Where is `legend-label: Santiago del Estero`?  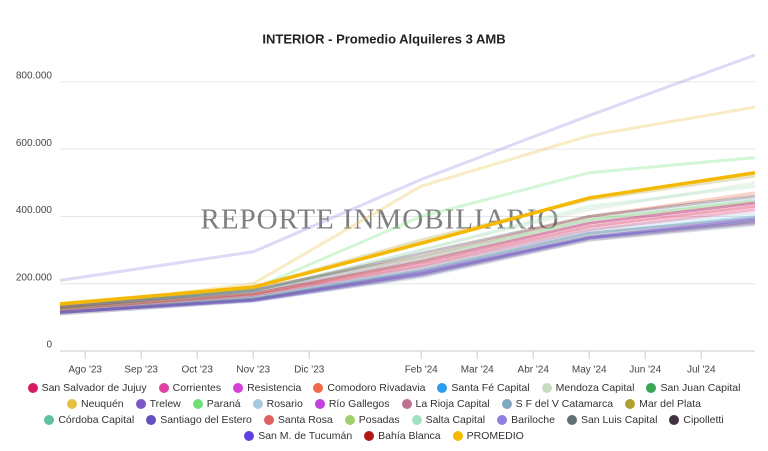 legend-label: Santiago del Estero is located at coordinates (206, 420).